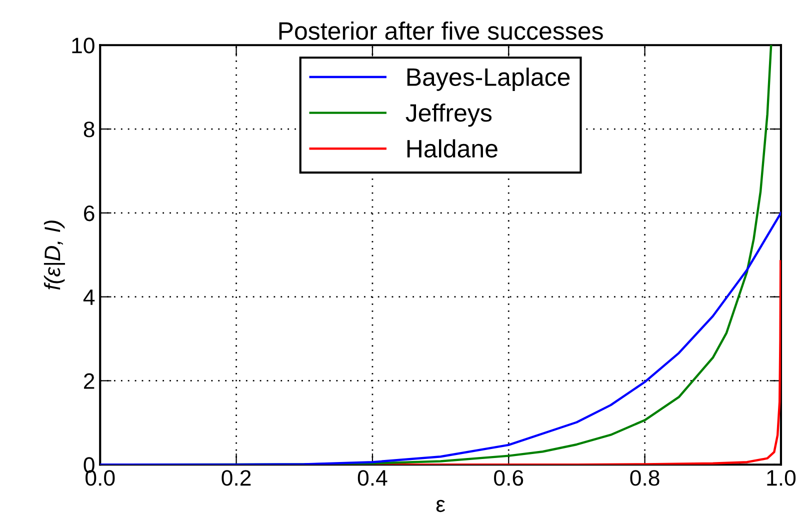  I want to click on x-tick-label: 0.4, so click(373, 478).